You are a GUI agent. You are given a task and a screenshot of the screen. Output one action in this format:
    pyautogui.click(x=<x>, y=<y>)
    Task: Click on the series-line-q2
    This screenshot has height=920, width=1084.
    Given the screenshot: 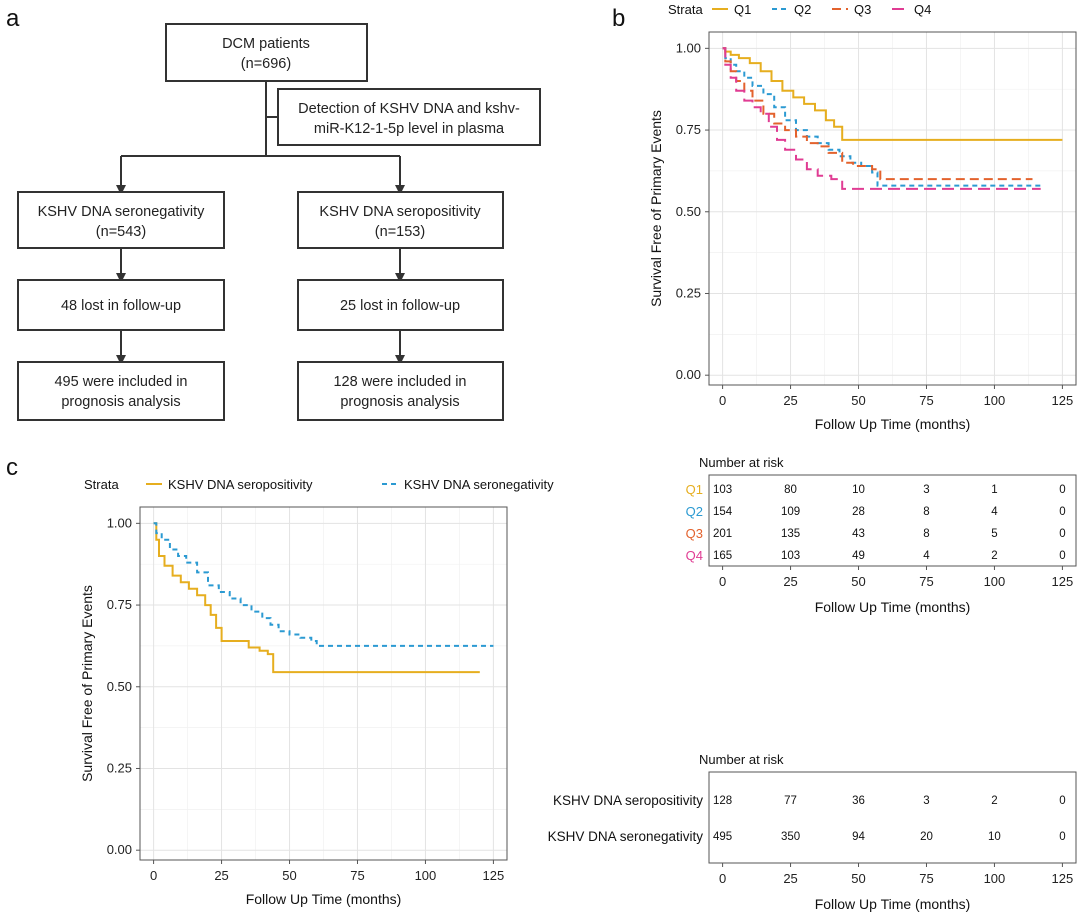 What is the action you would take?
    pyautogui.click(x=883, y=117)
    